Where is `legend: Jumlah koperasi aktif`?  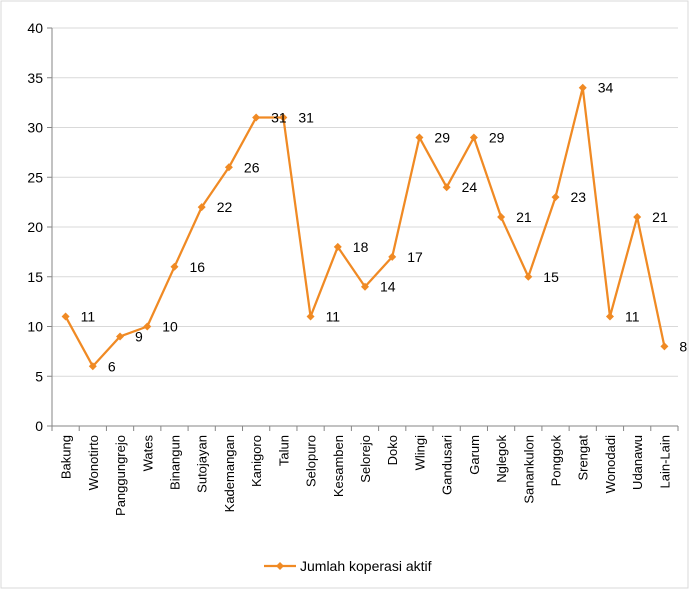
legend: Jumlah koperasi aktif is located at coordinates (348, 566).